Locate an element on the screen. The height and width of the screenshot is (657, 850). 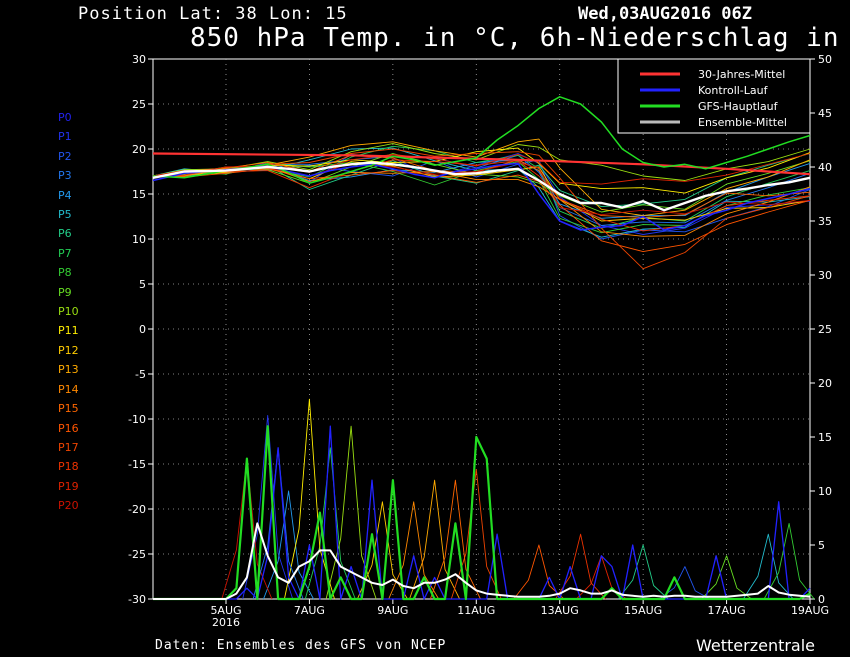
legend-entry-label: Kontroll-Lauf is located at coordinates (733, 90).